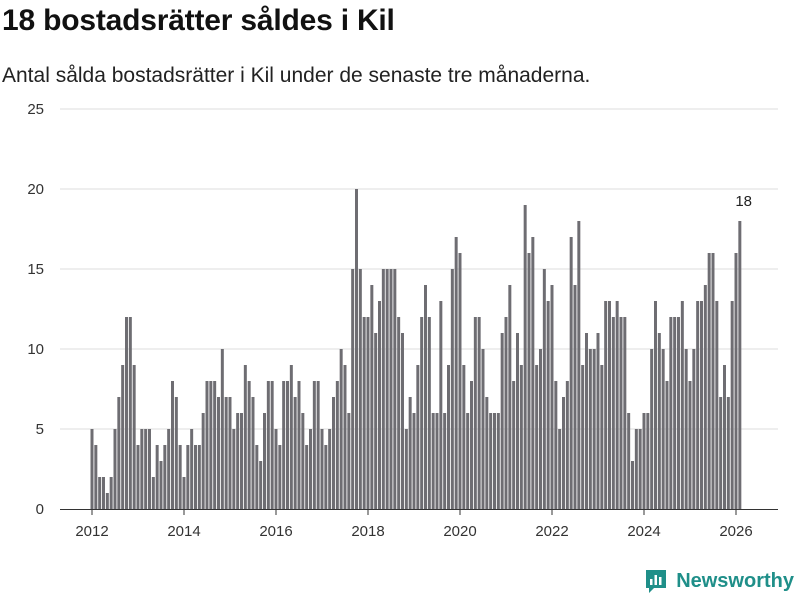 This screenshot has height=600, width=800. What do you see at coordinates (459, 531) in the screenshot?
I see `x-tick-label-2020: 2020` at bounding box center [459, 531].